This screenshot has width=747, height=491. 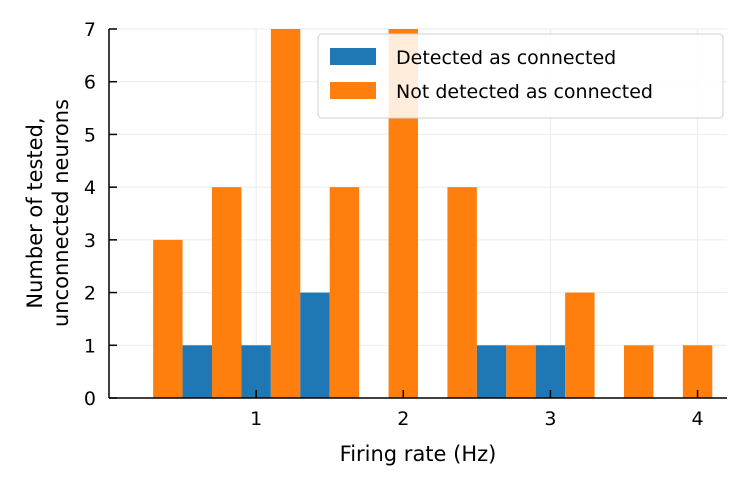 I want to click on y-tick-label: 4, so click(x=90, y=188).